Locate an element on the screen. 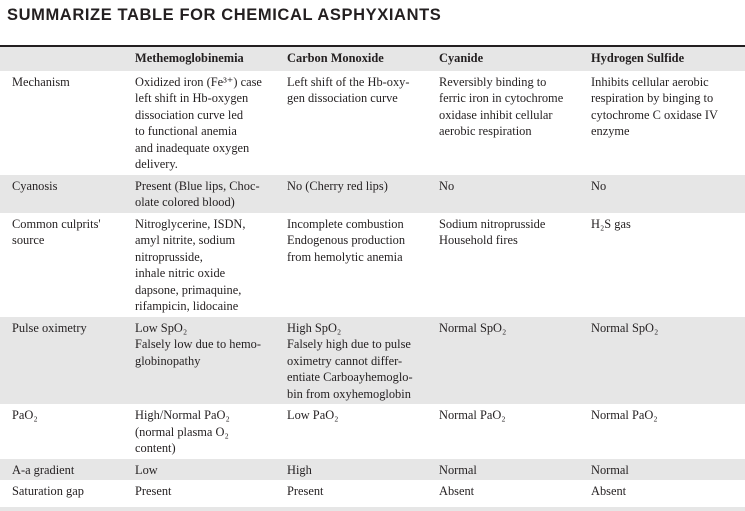  header-corner is located at coordinates (67, 59).